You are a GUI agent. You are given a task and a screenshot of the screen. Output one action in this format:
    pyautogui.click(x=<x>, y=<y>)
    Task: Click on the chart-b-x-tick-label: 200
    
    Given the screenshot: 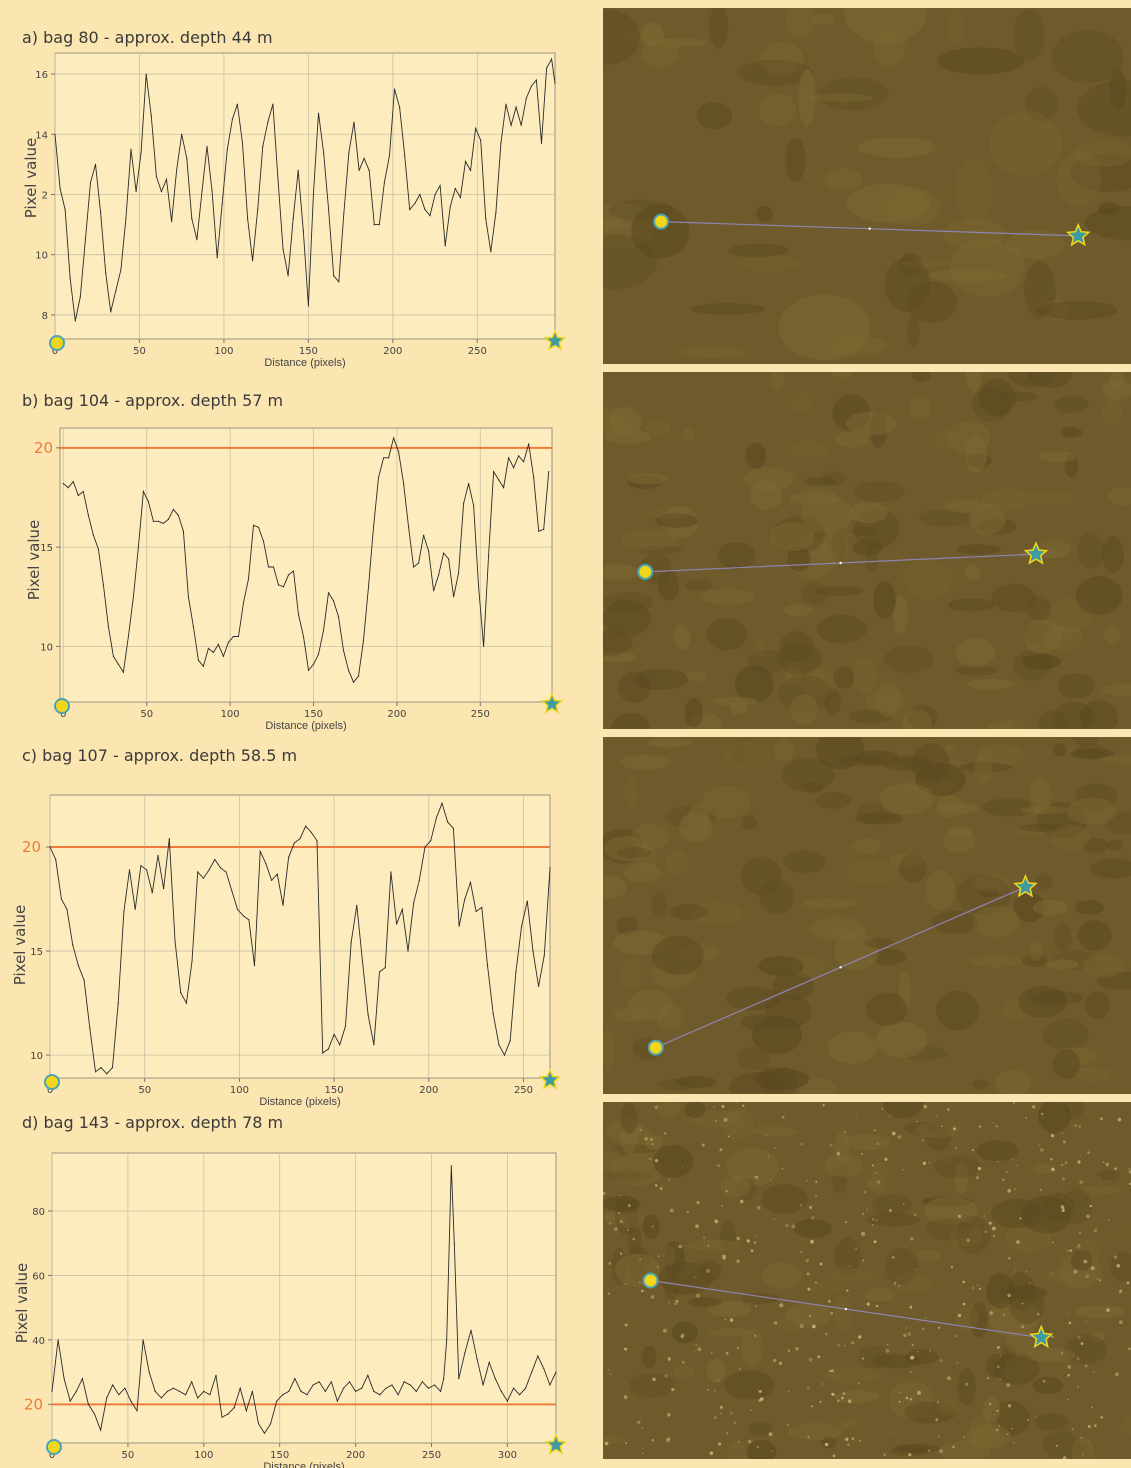 What is the action you would take?
    pyautogui.click(x=396, y=714)
    